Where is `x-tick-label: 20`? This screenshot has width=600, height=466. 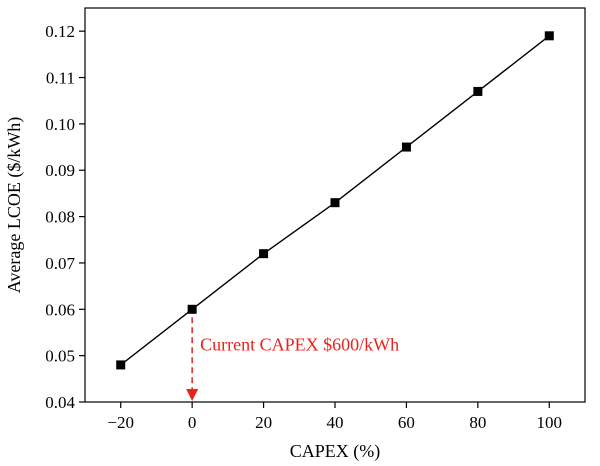 x-tick-label: 20 is located at coordinates (263, 422).